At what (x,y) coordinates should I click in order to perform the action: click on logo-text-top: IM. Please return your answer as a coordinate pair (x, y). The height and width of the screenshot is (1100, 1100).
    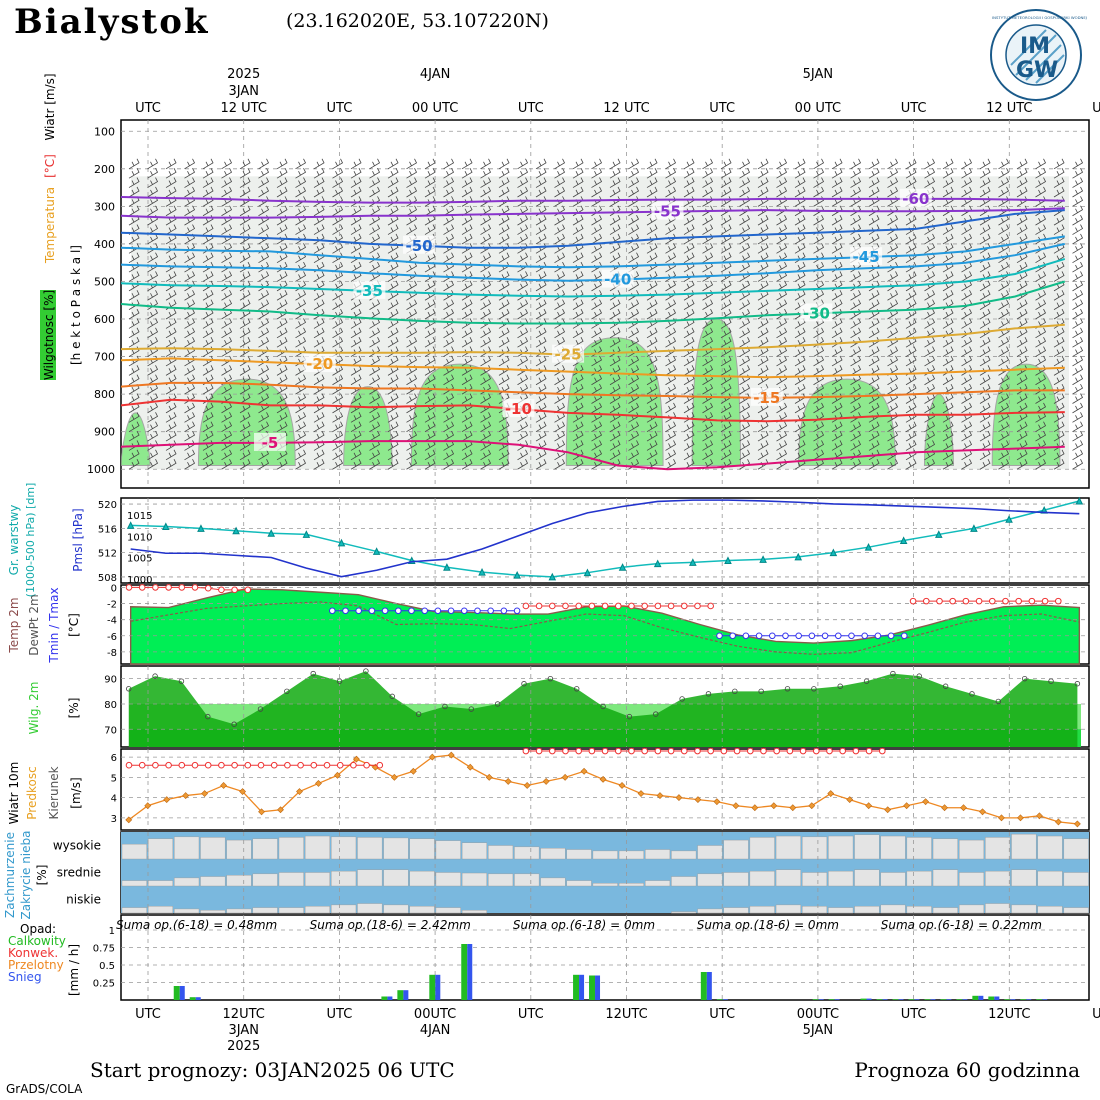
    Looking at the image, I should click on (1035, 46).